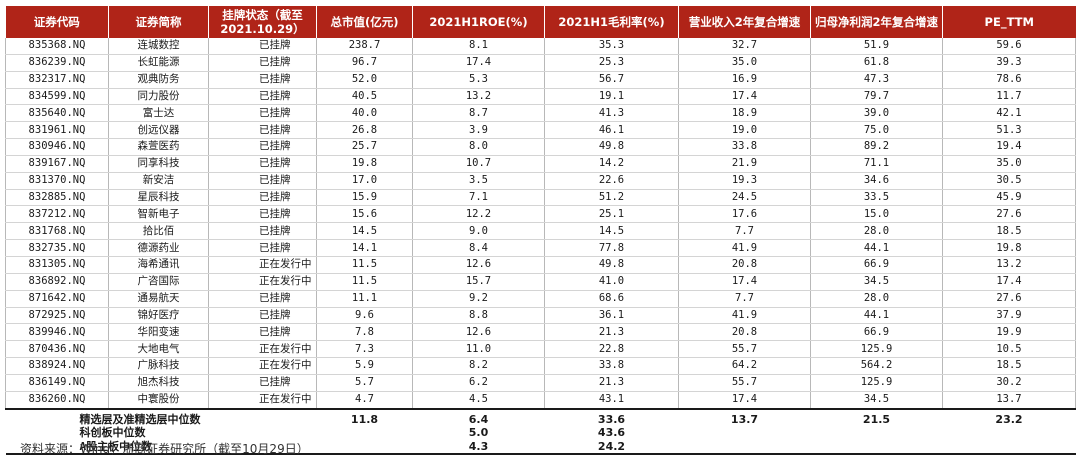 Image resolution: width=1080 pixels, height=468 pixels. I want to click on table-cell: 5.3, so click(478, 80).